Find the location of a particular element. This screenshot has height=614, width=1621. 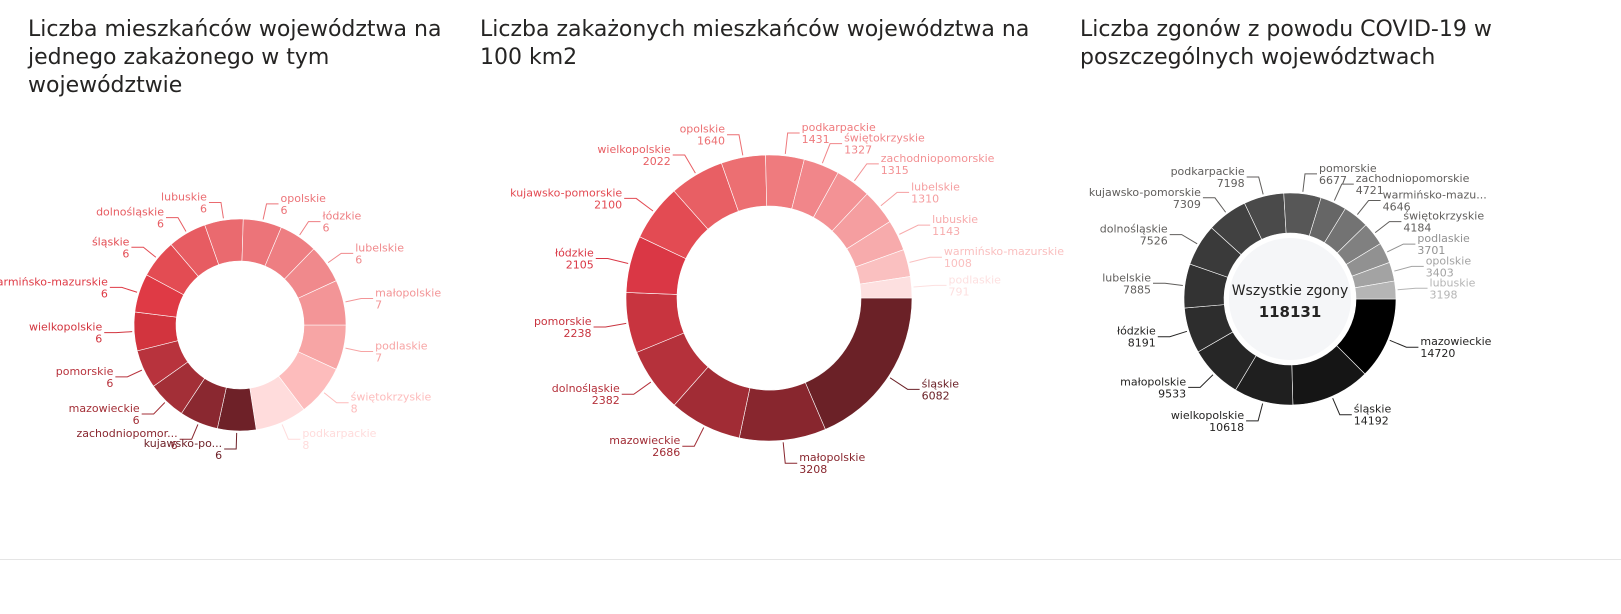

center-value: 118131 is located at coordinates (1290, 312).